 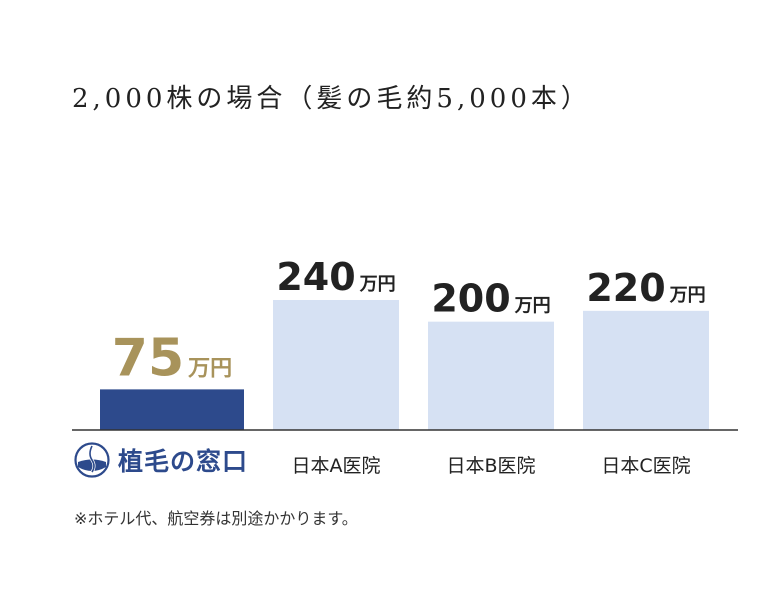 I want to click on value-label-1: 240 万円, so click(x=335, y=277).